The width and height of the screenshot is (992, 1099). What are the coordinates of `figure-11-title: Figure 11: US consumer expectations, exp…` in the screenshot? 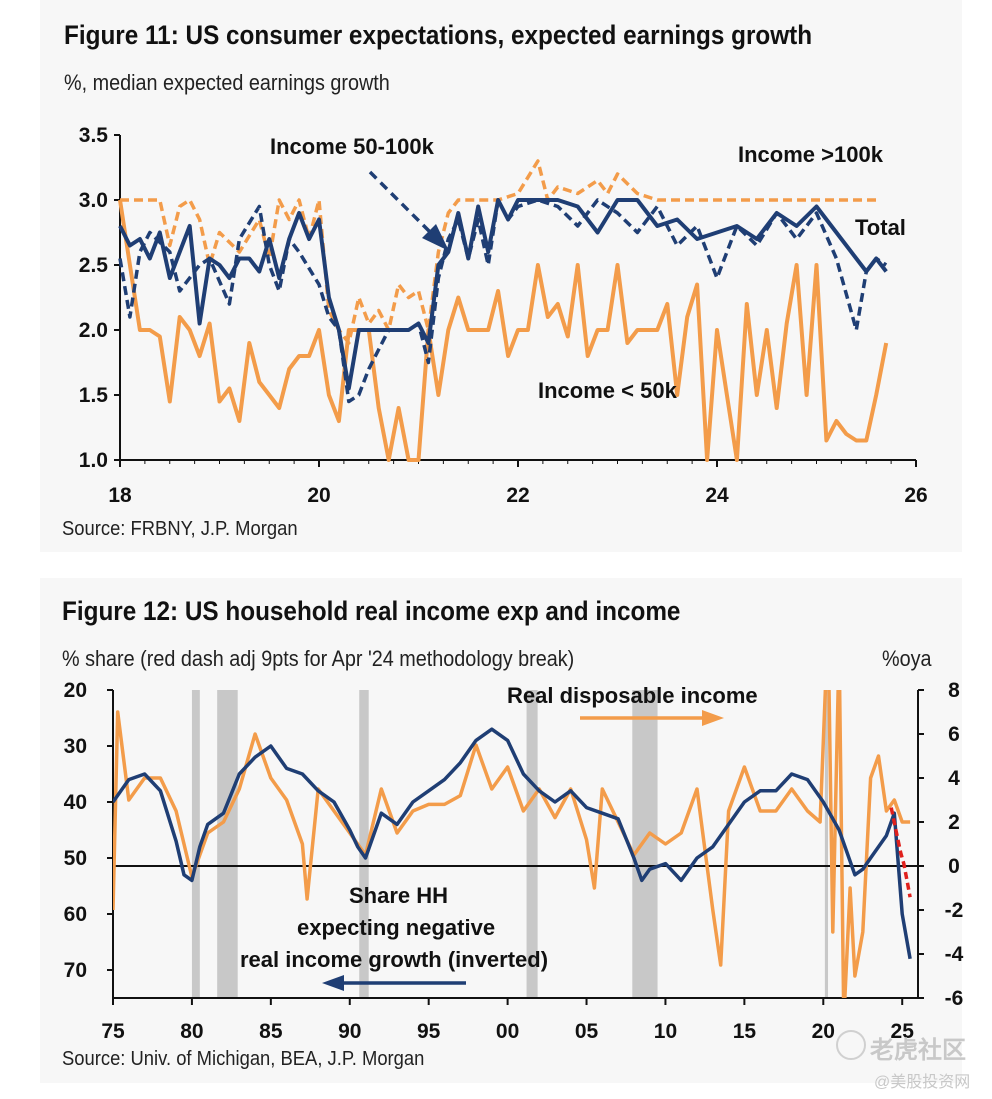 It's located at (438, 35).